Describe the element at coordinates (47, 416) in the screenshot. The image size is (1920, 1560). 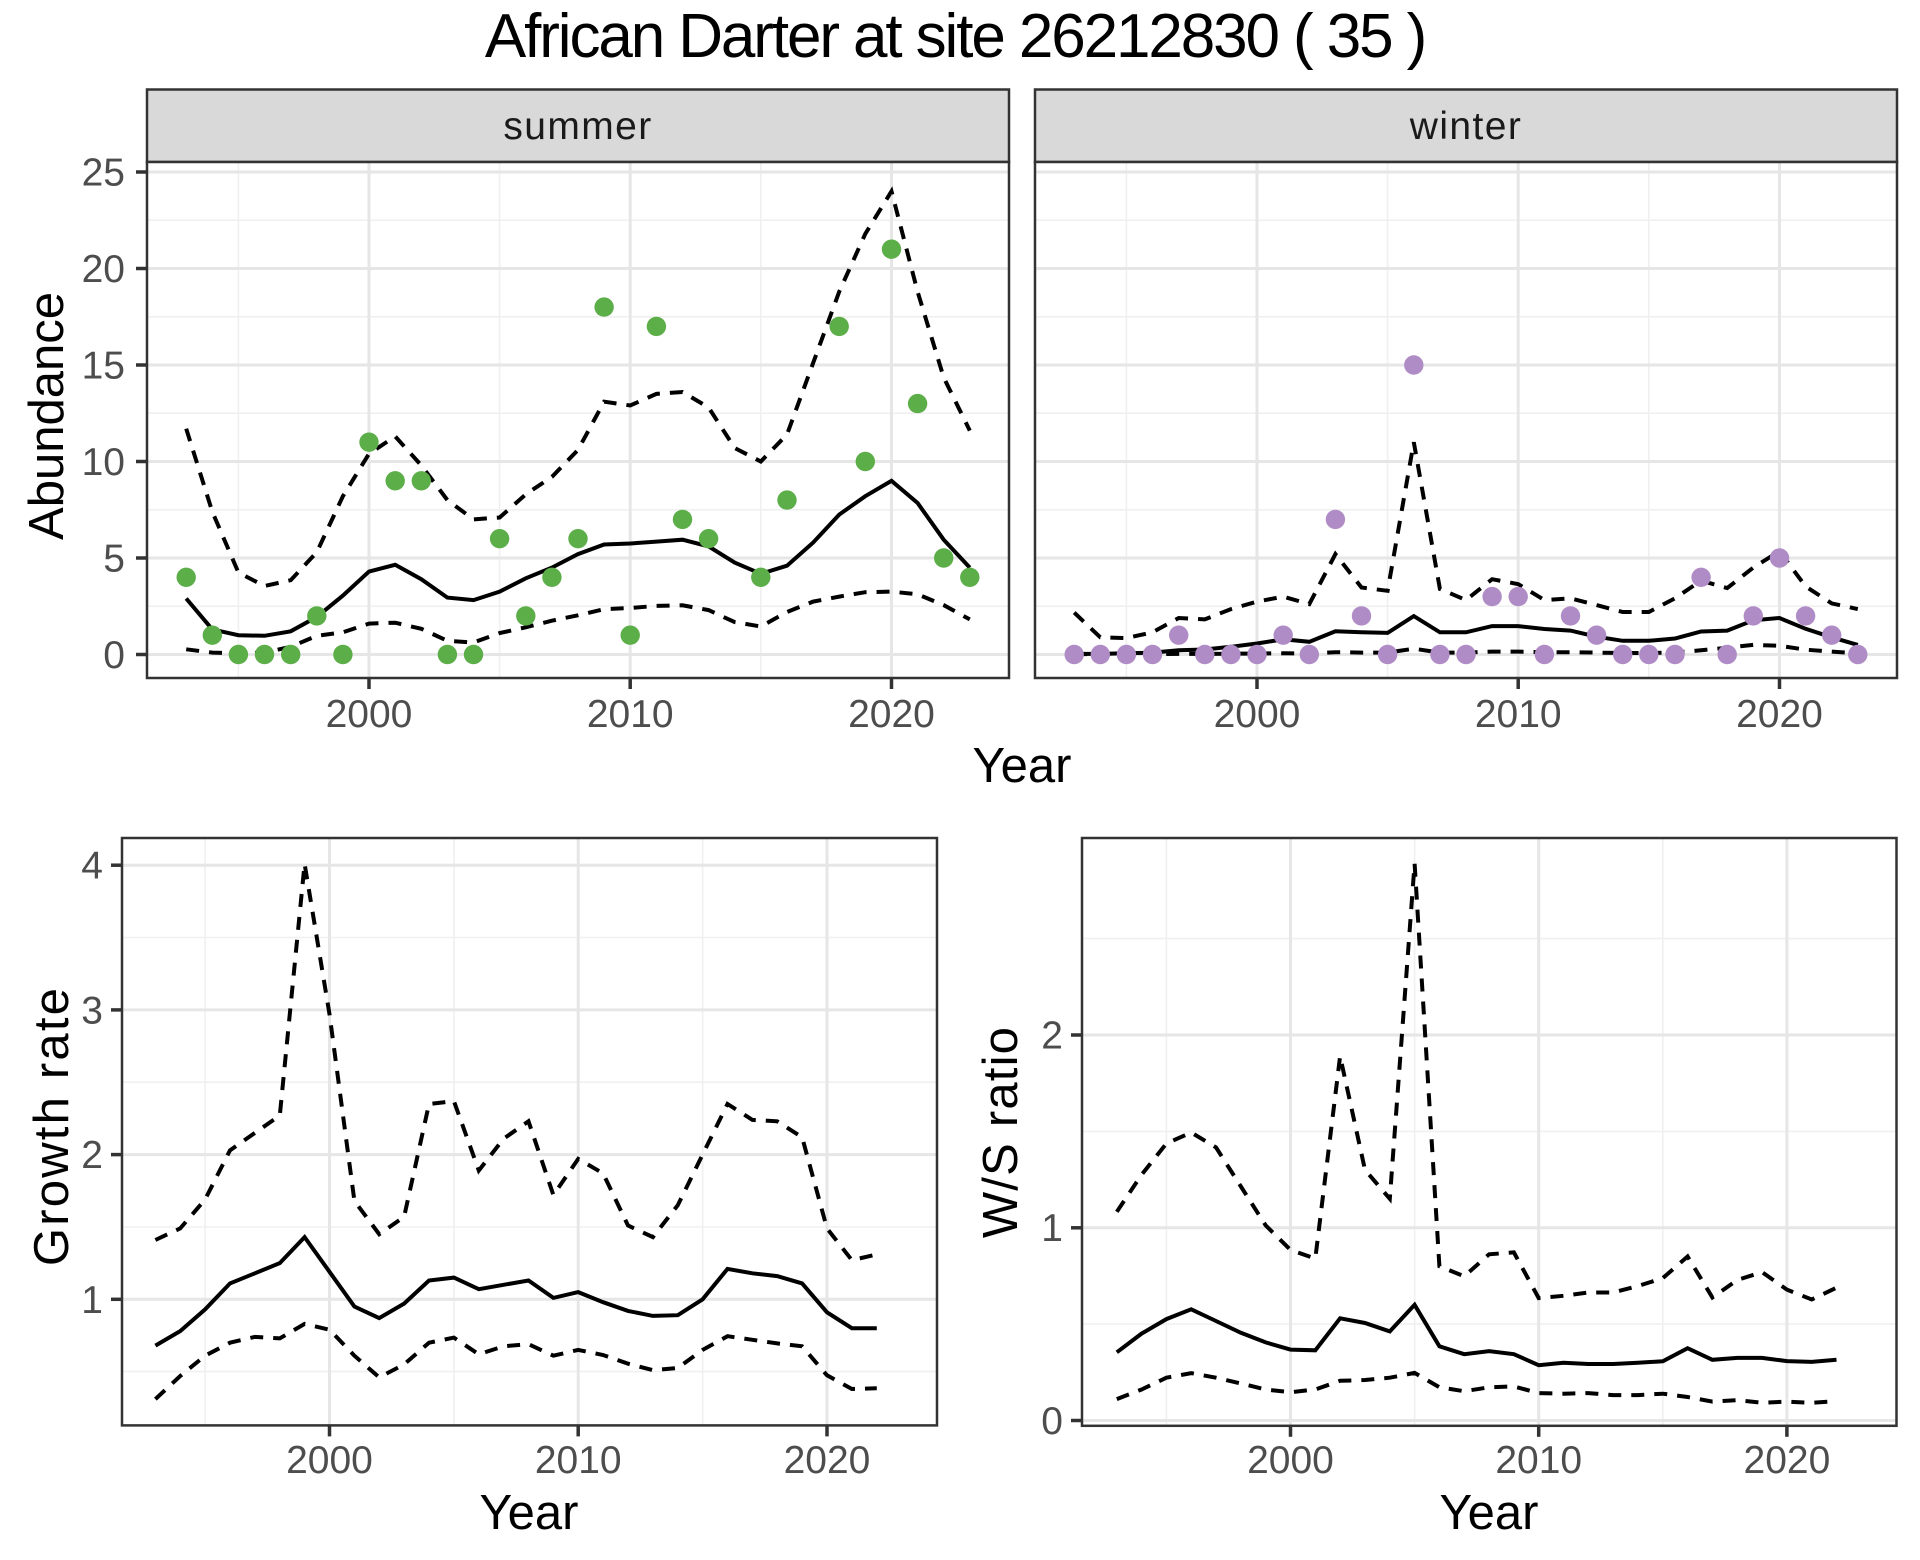
I see `svg-text: Abundance` at that location.